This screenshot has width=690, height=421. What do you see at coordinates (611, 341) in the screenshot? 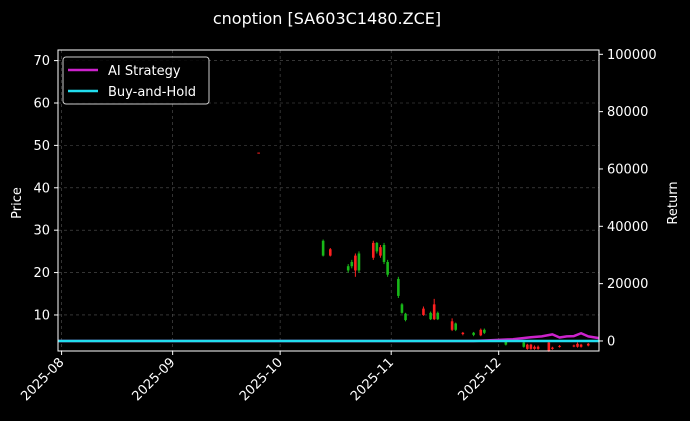
I see `y-right-tick-label-0: 0` at bounding box center [611, 341].